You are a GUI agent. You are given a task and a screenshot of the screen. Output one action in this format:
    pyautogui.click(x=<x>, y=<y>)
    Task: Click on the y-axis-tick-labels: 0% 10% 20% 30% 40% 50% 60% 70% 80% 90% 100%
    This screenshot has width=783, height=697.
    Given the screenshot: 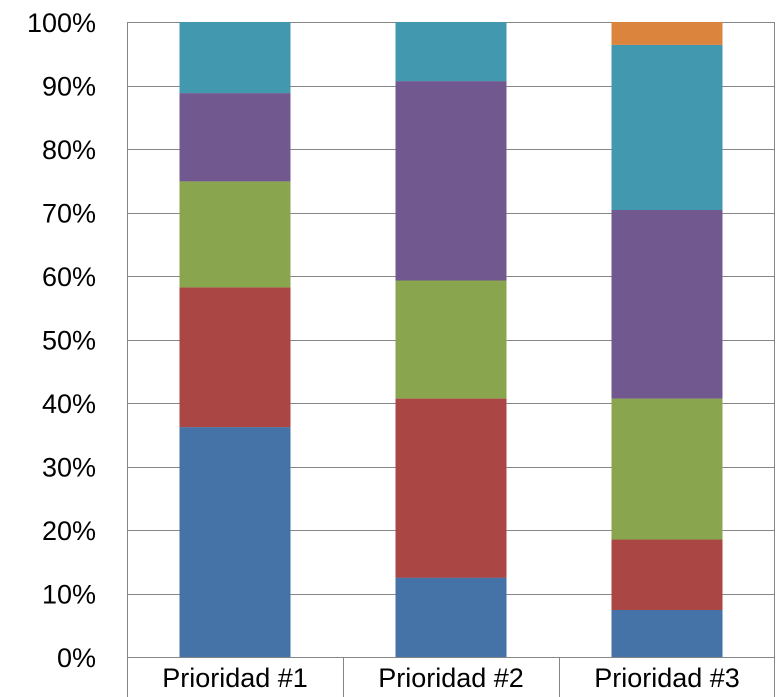 What is the action you would take?
    pyautogui.click(x=61, y=340)
    